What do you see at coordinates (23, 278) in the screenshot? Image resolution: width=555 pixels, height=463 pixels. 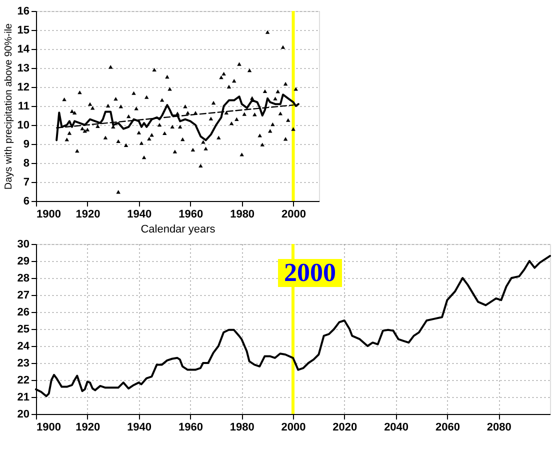 I see `y-tick-label: 28` at bounding box center [23, 278].